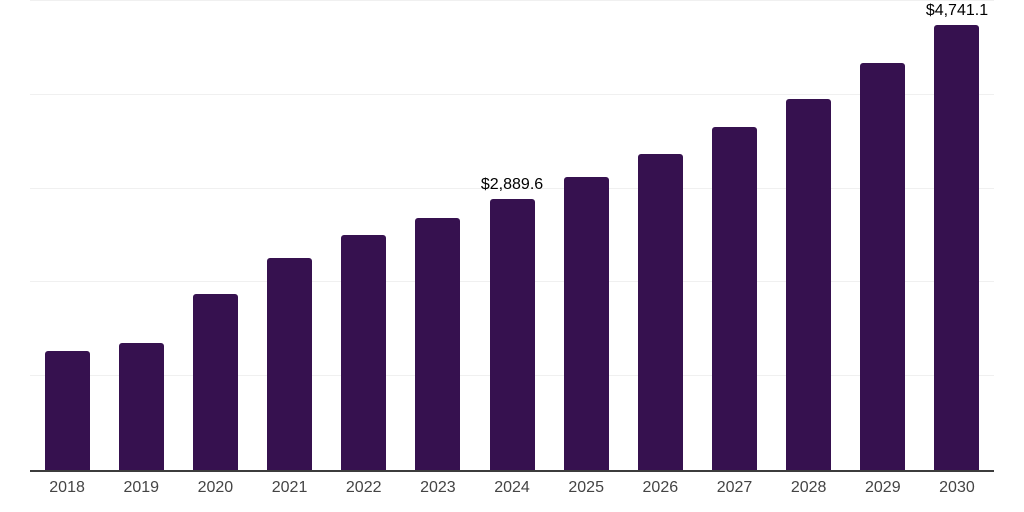  I want to click on x-tick-2020: 2020, so click(215, 487).